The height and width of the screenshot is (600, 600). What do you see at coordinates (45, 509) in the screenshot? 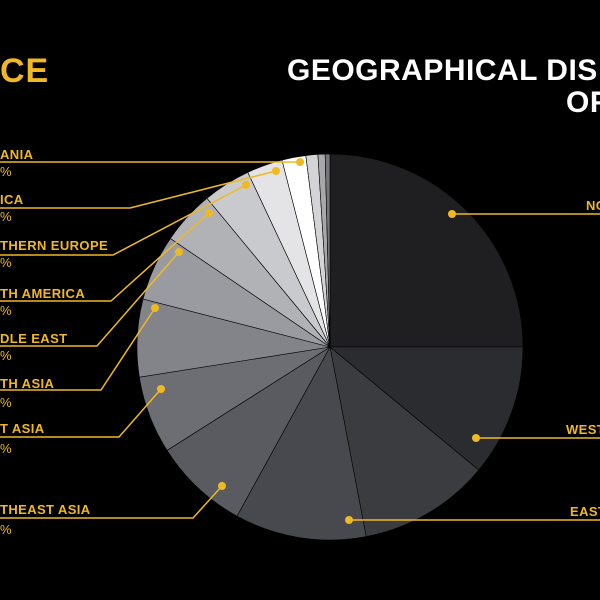
I see `slice-label-theast-asia-3: THEAST ASIA` at bounding box center [45, 509].